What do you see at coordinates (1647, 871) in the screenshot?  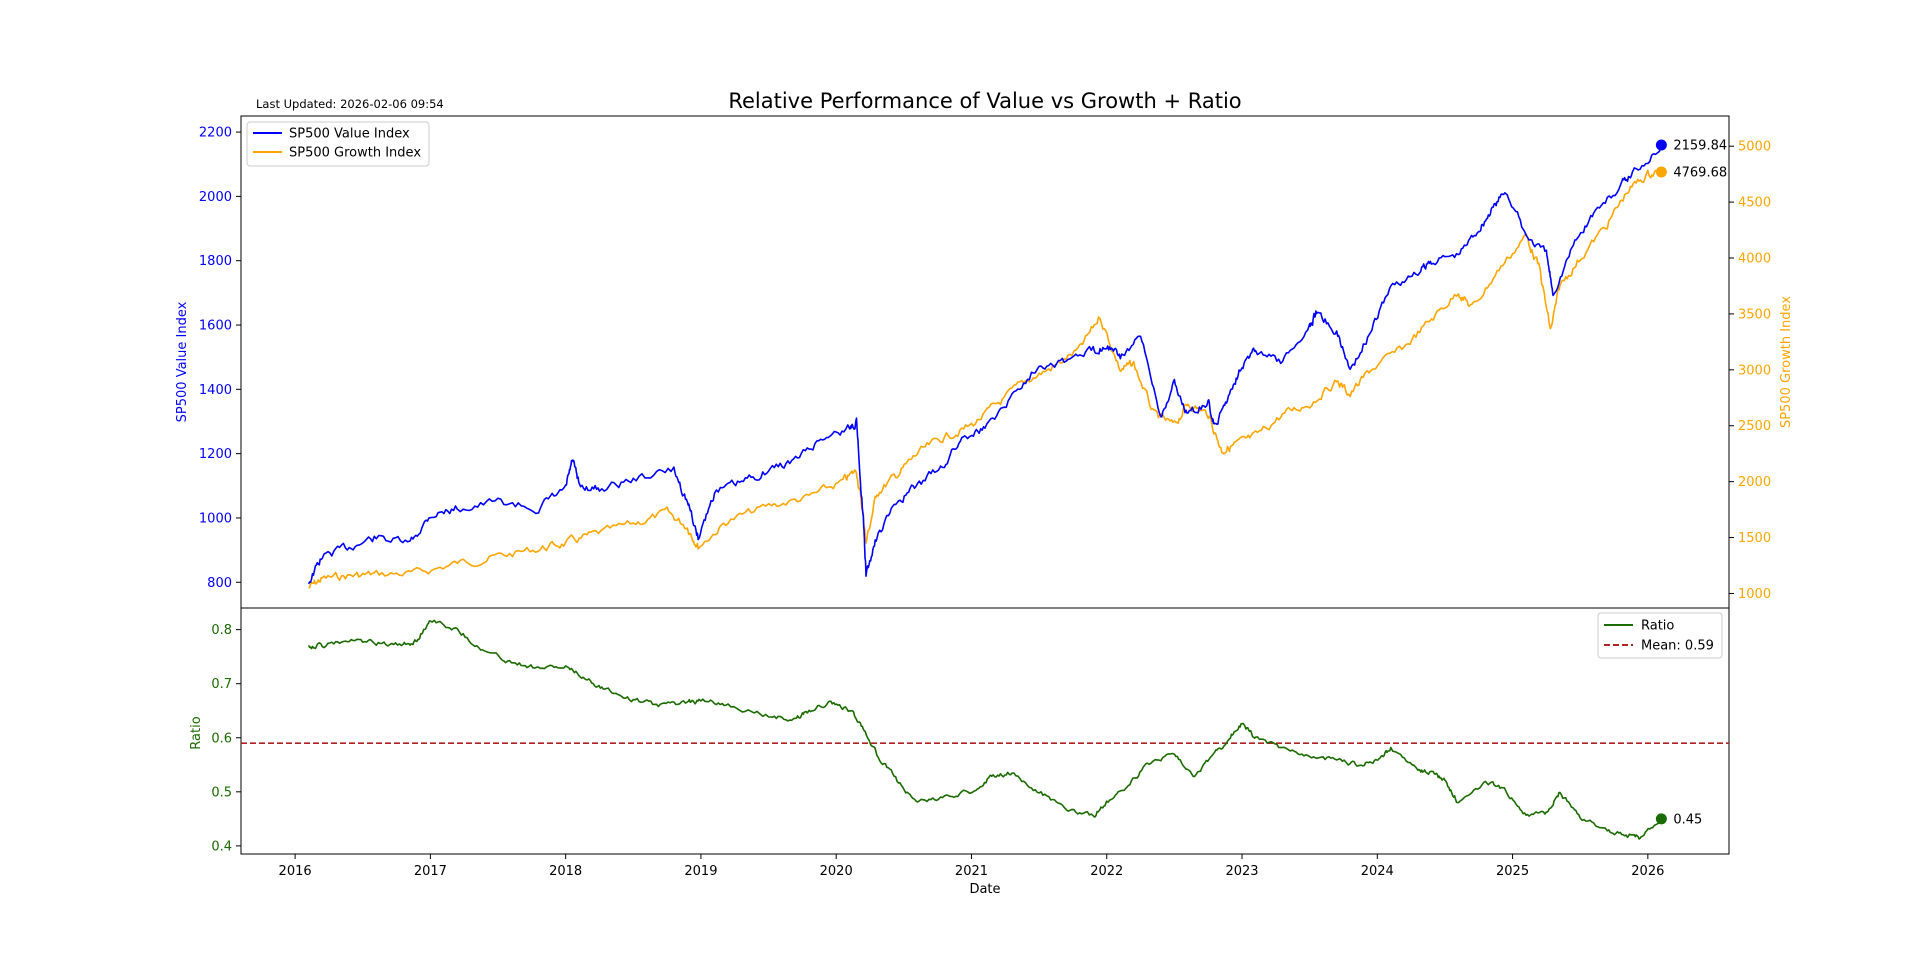 I see `date-tick-label: 2026` at bounding box center [1647, 871].